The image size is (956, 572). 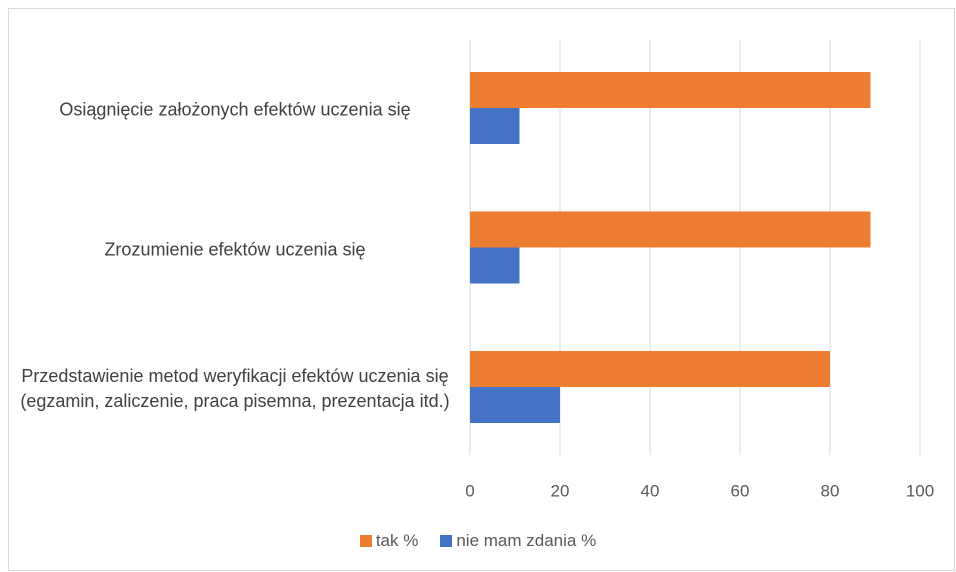 I want to click on x-tick-label: 0, so click(x=469, y=490).